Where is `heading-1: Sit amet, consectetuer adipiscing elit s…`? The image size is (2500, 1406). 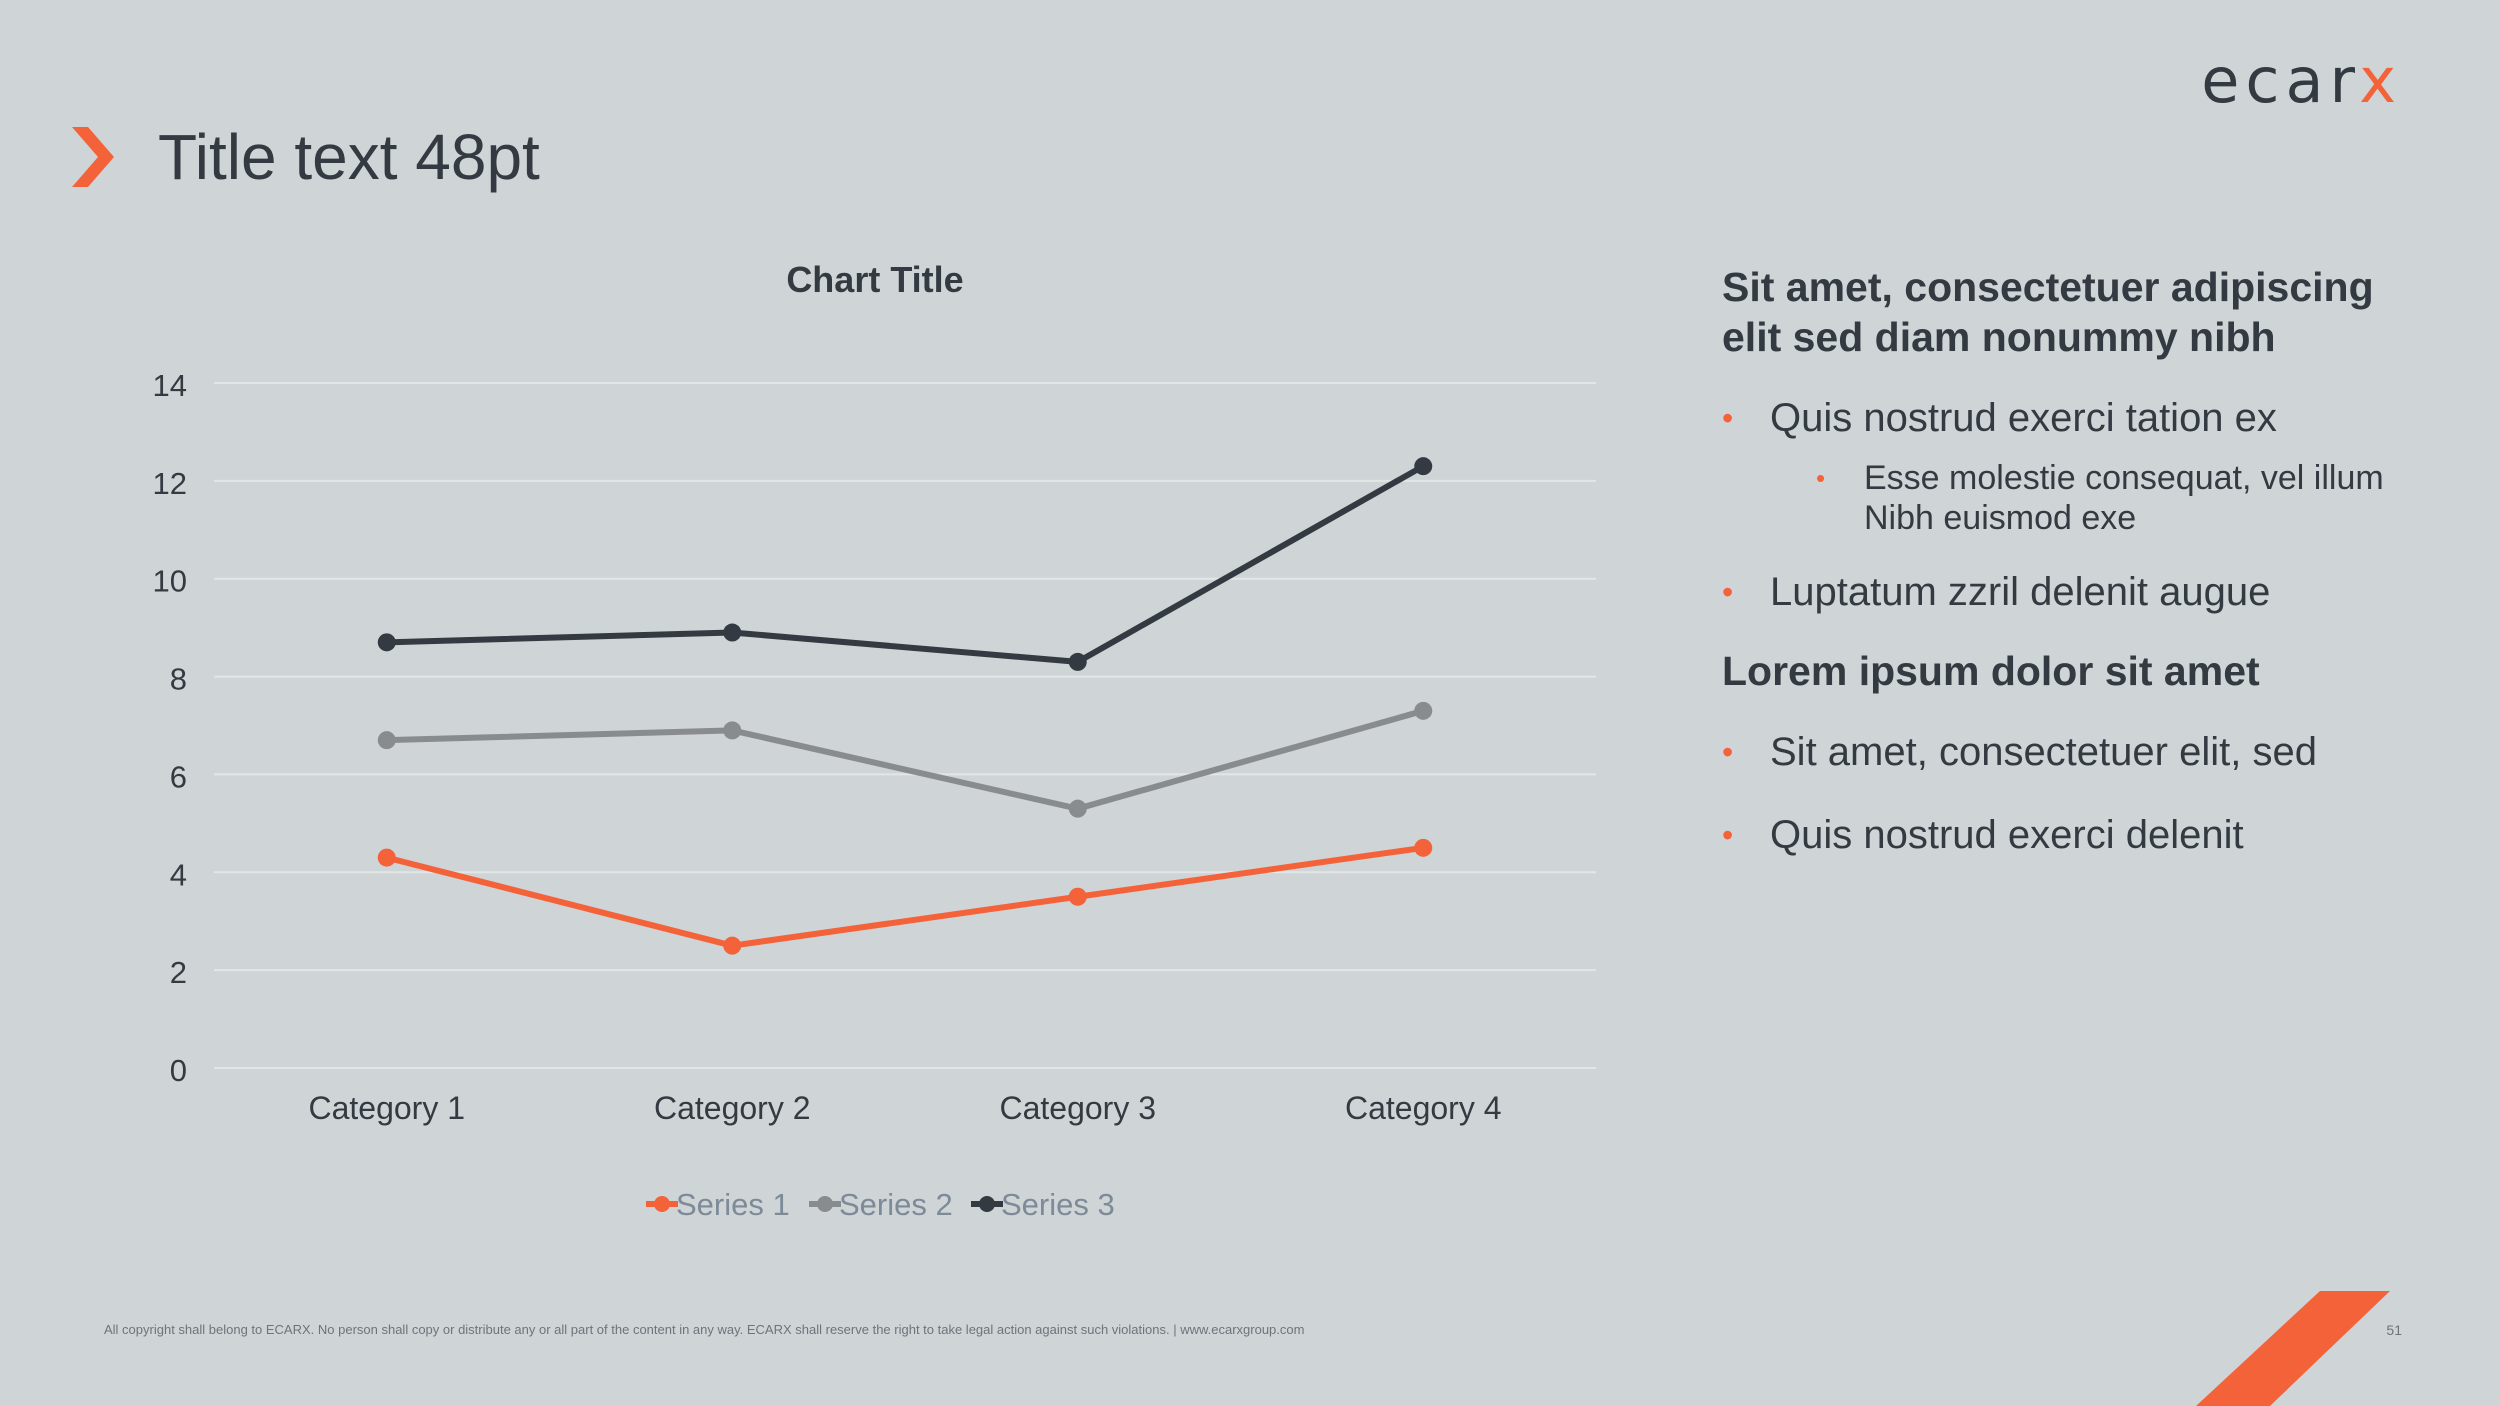 heading-1: Sit amet, consectetuer adipiscing elit s… is located at coordinates (2048, 312).